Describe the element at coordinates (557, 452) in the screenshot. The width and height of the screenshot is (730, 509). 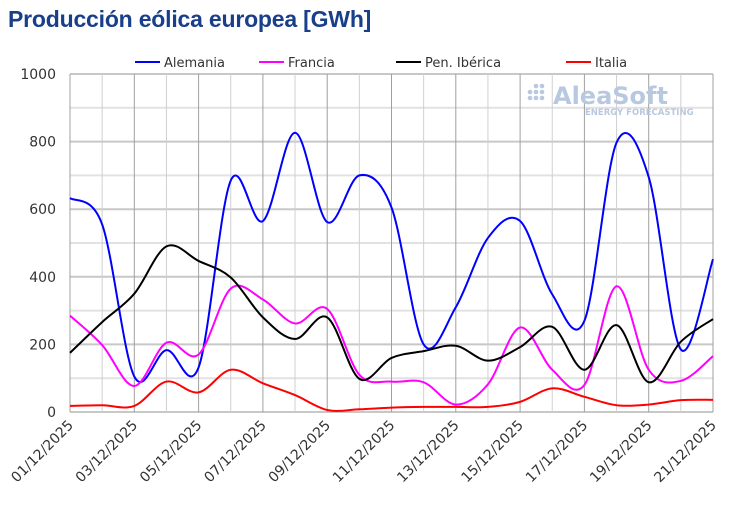
I see `x-tick-label: 17/12/2025` at that location.